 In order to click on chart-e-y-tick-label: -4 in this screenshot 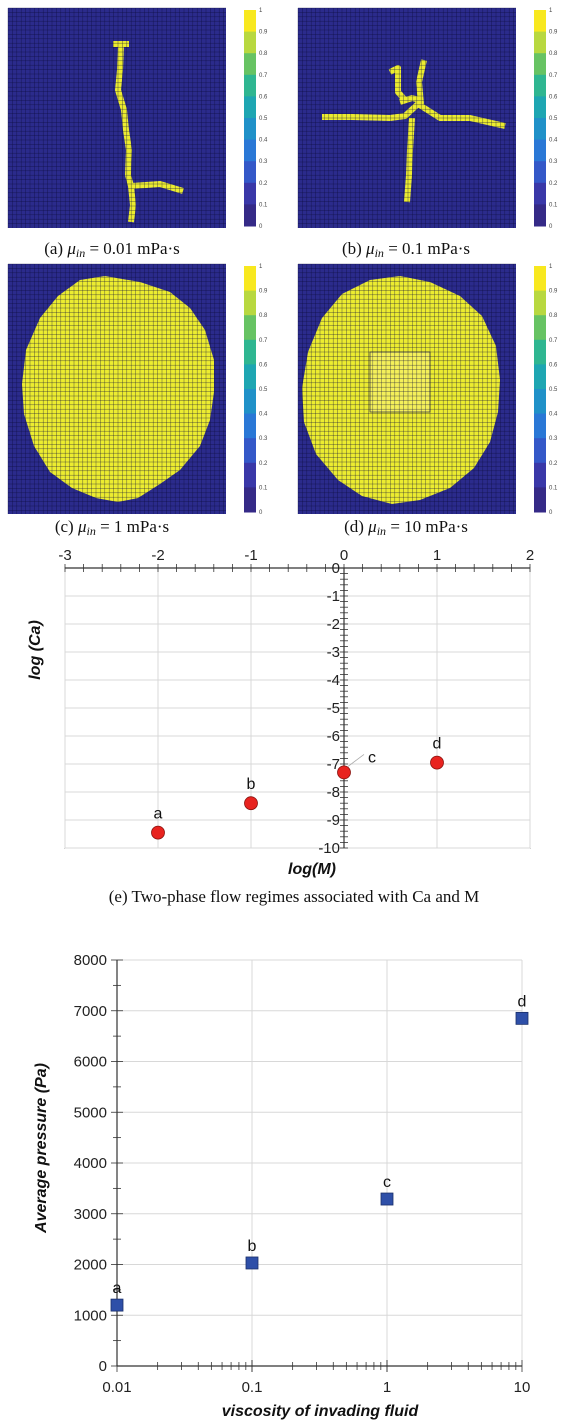, I will do `click(333, 680)`.